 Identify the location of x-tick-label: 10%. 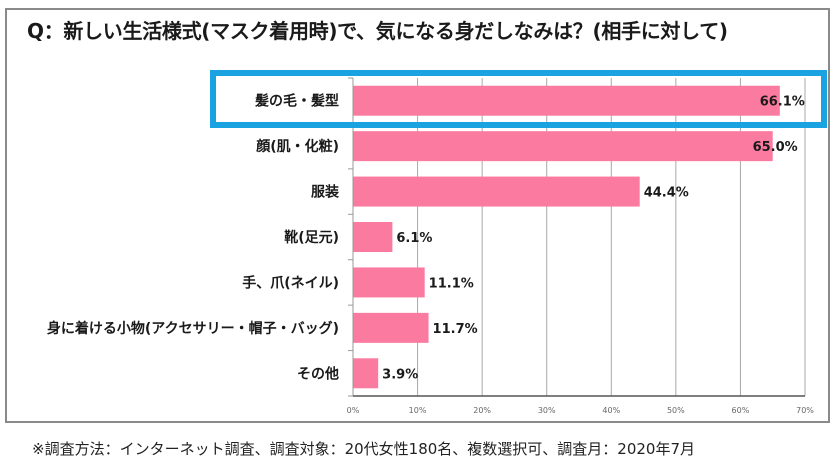
(418, 410).